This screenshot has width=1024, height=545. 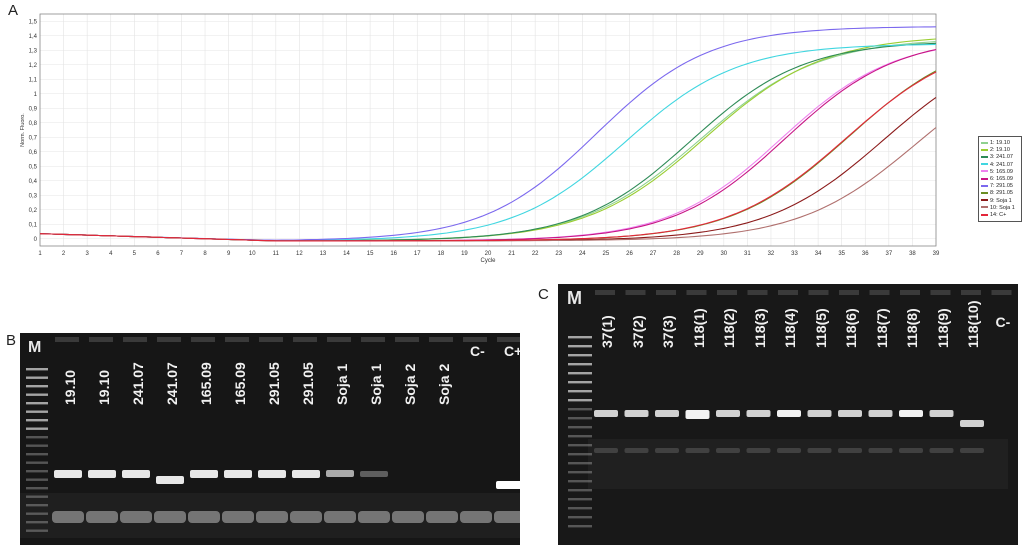 I want to click on legend-item: 3: 241.07, so click(x=997, y=157).